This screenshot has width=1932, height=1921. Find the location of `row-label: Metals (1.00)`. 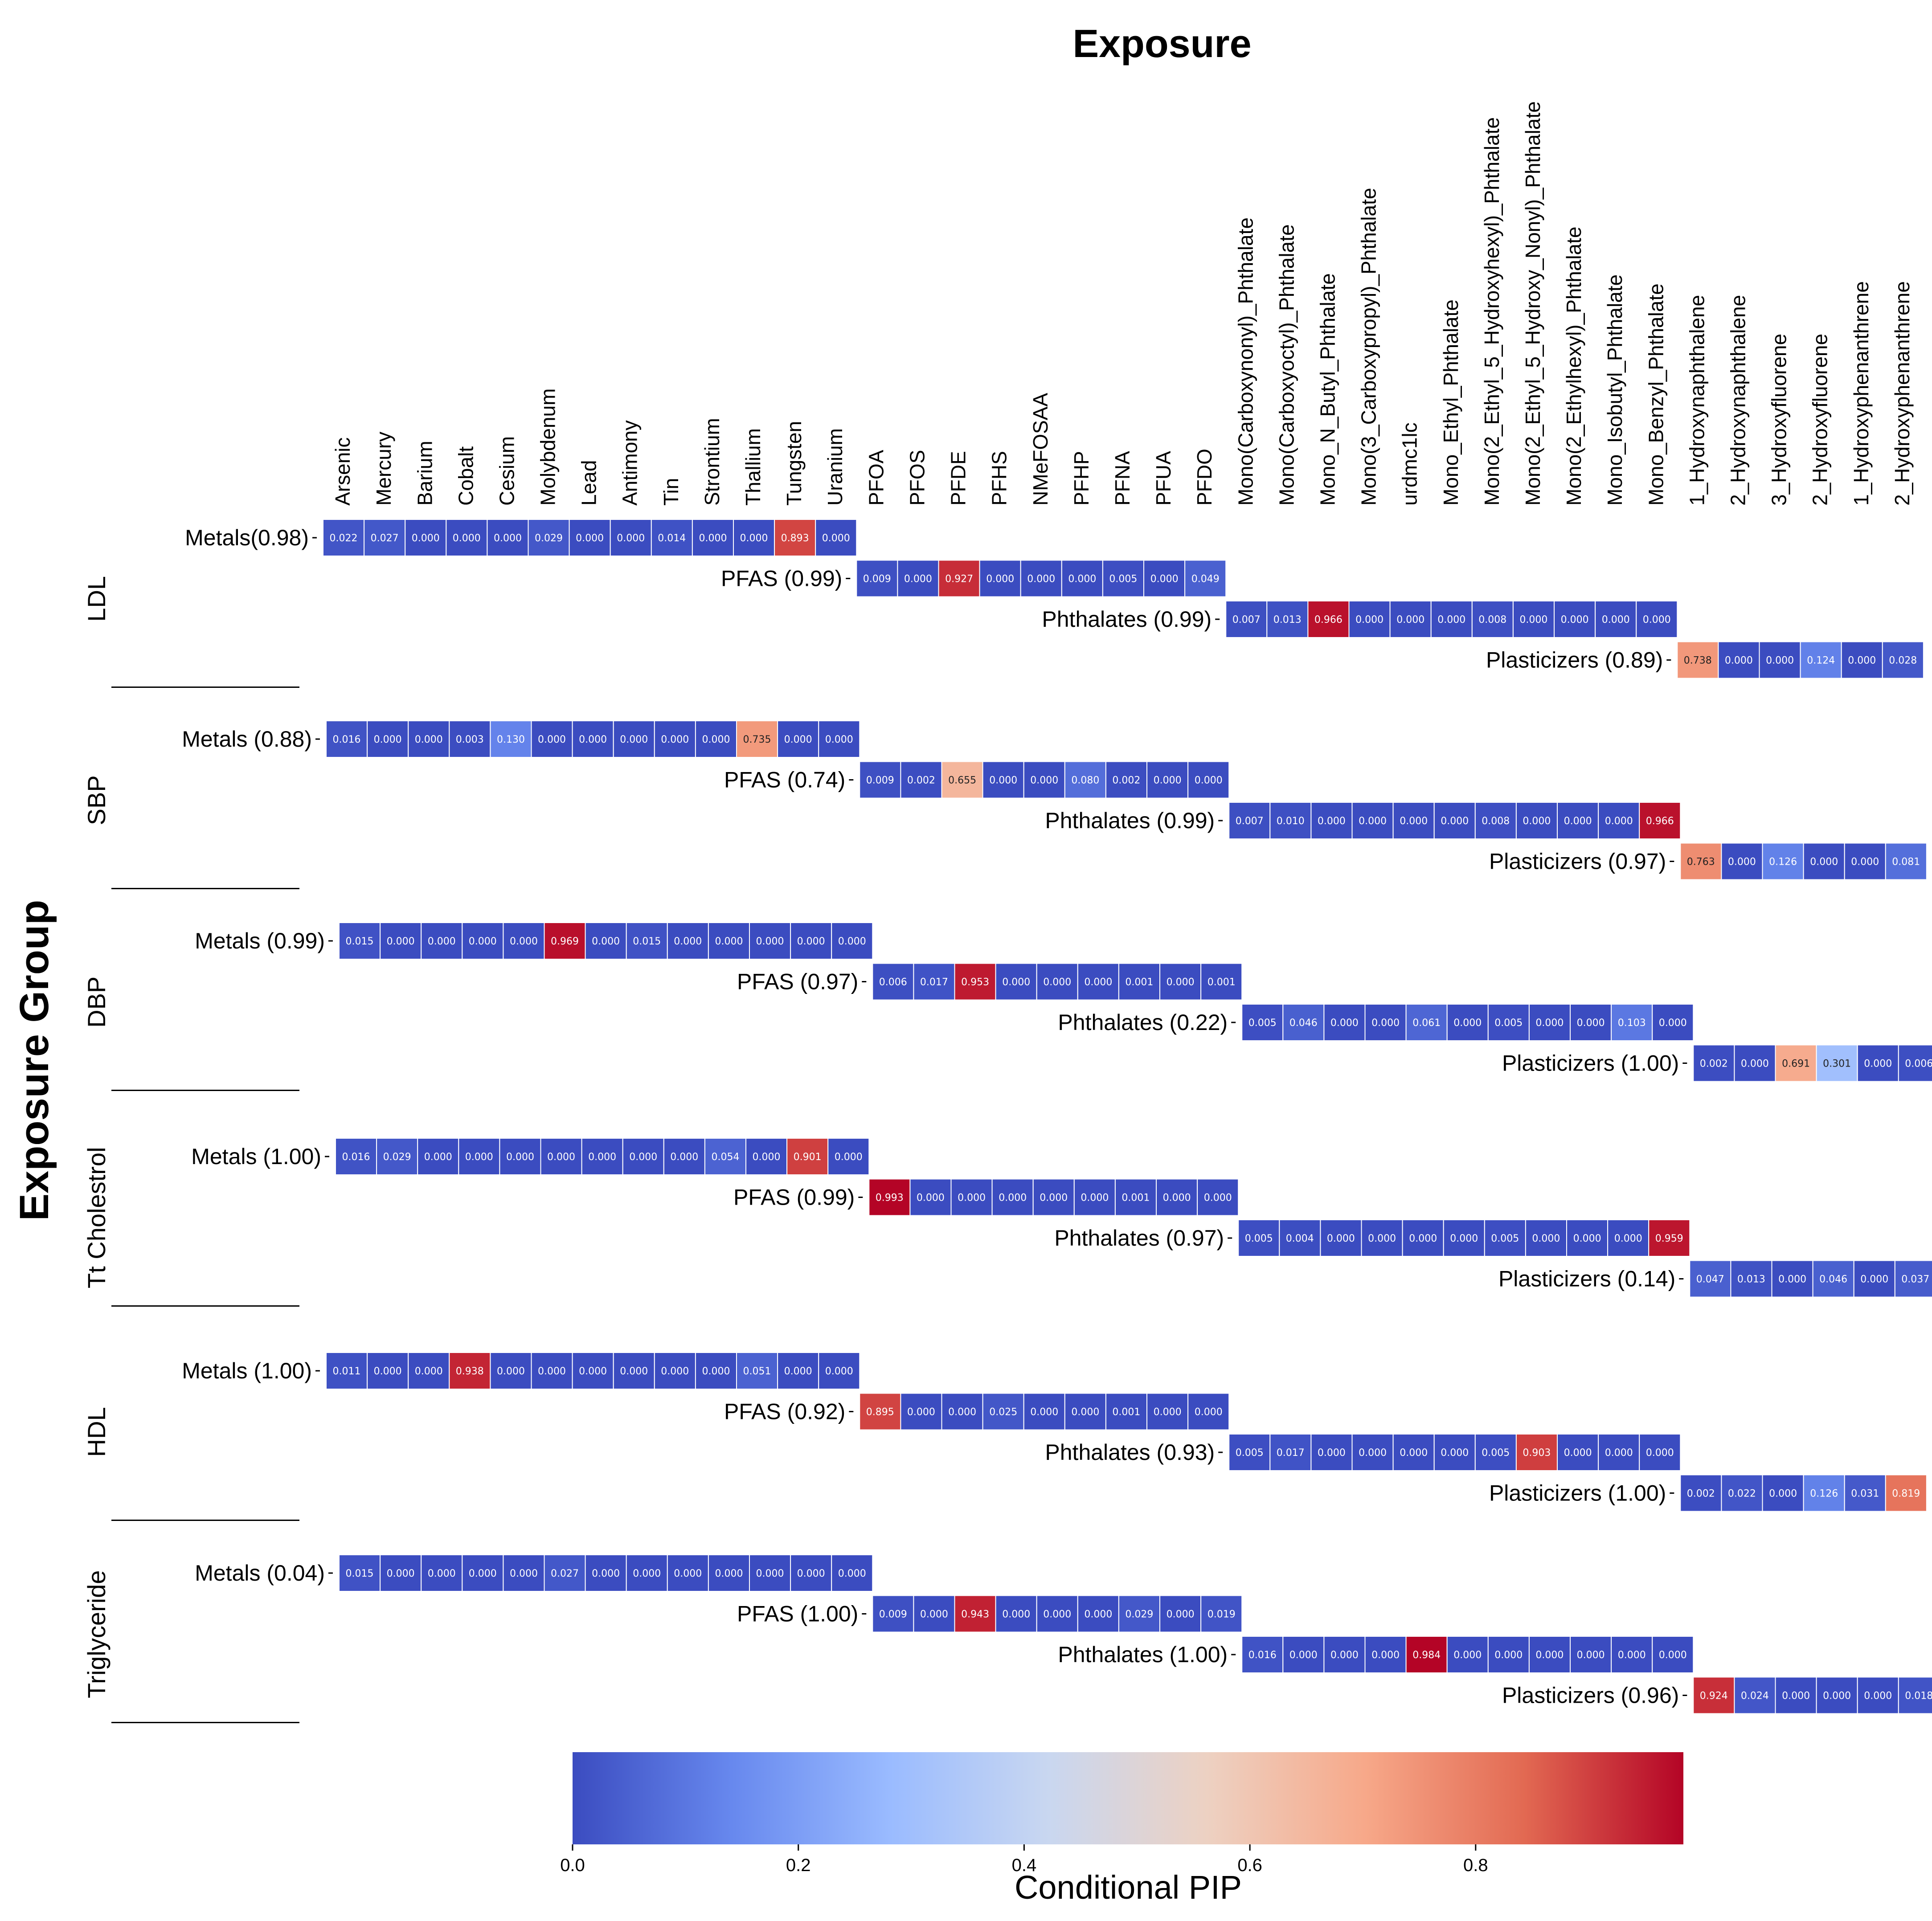

row-label: Metals (1.00) is located at coordinates (247, 1370).